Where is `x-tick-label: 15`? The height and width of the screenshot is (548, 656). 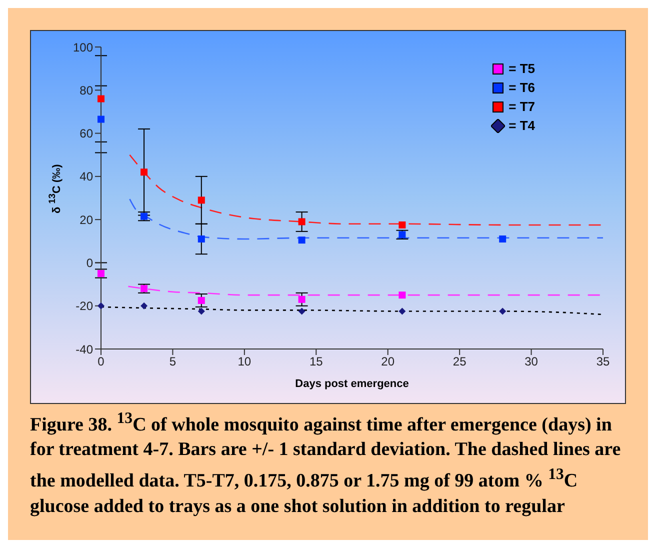
x-tick-label: 15 is located at coordinates (316, 361).